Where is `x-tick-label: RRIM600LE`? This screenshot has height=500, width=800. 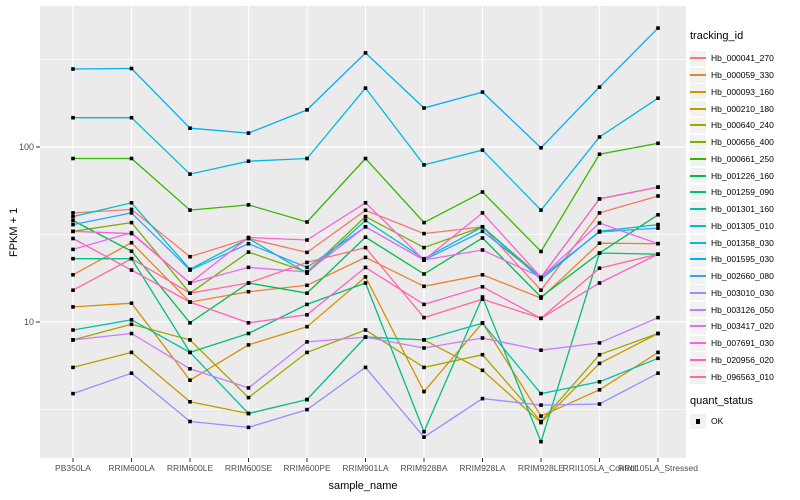
x-tick-label: RRIM600LE is located at coordinates (190, 468).